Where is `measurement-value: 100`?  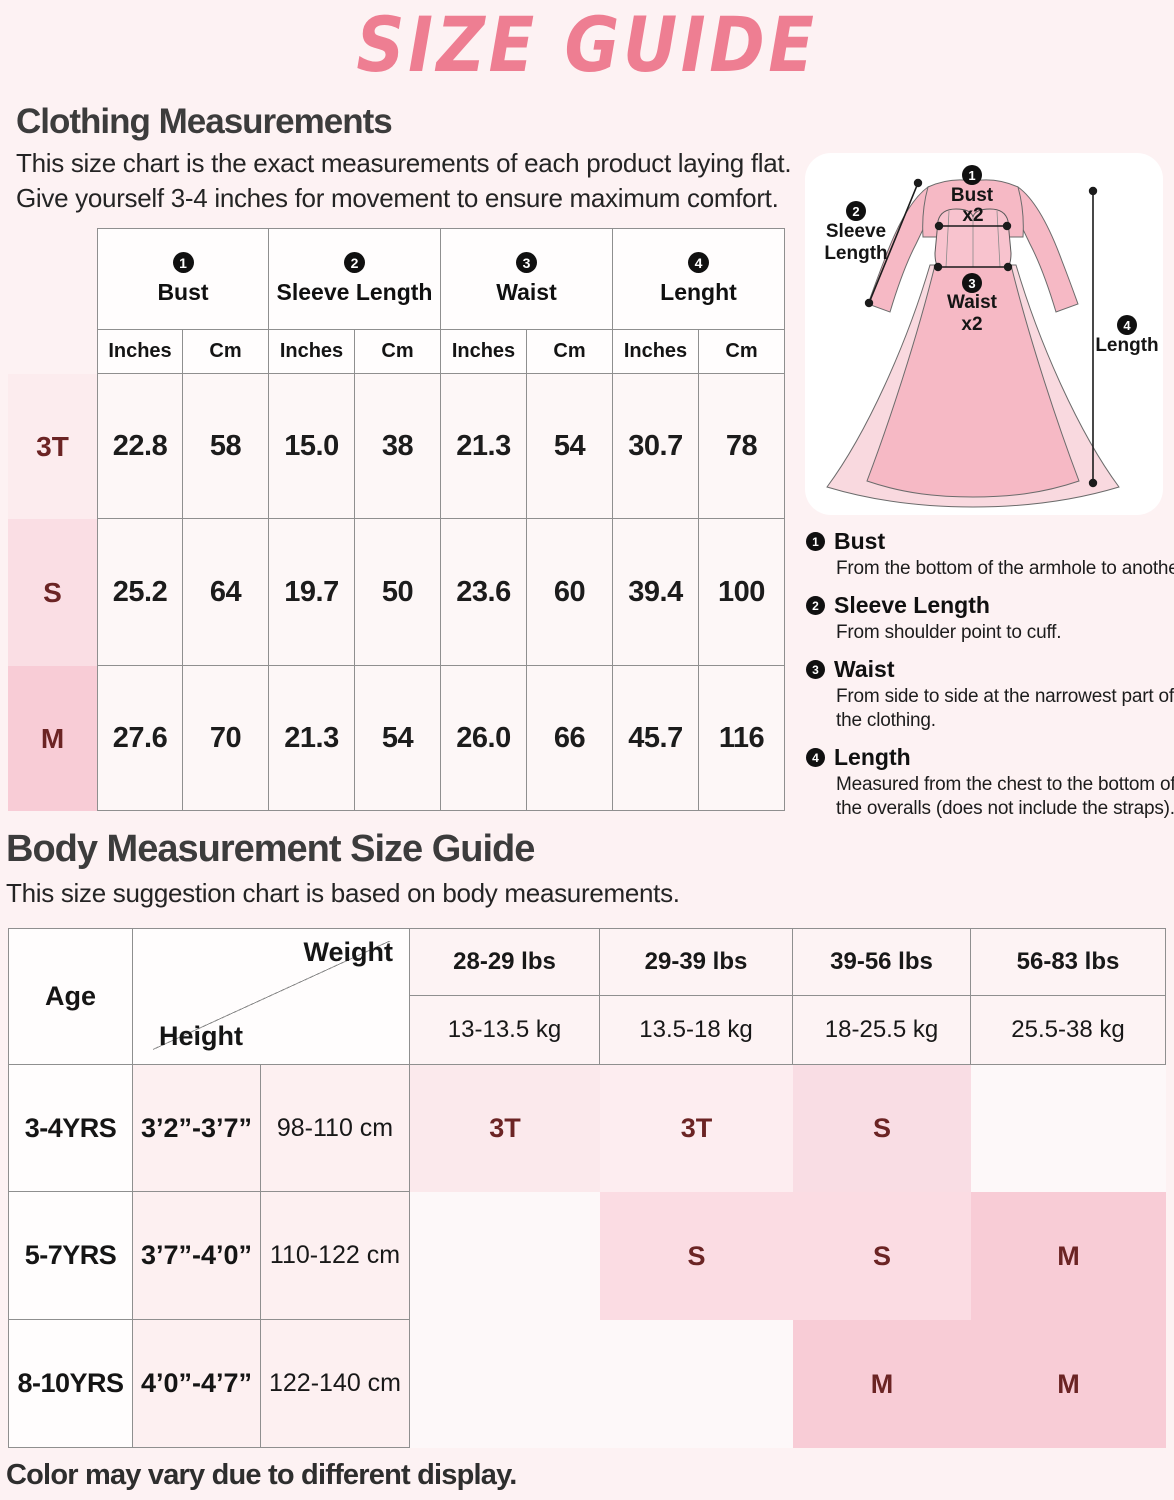 measurement-value: 100 is located at coordinates (742, 592).